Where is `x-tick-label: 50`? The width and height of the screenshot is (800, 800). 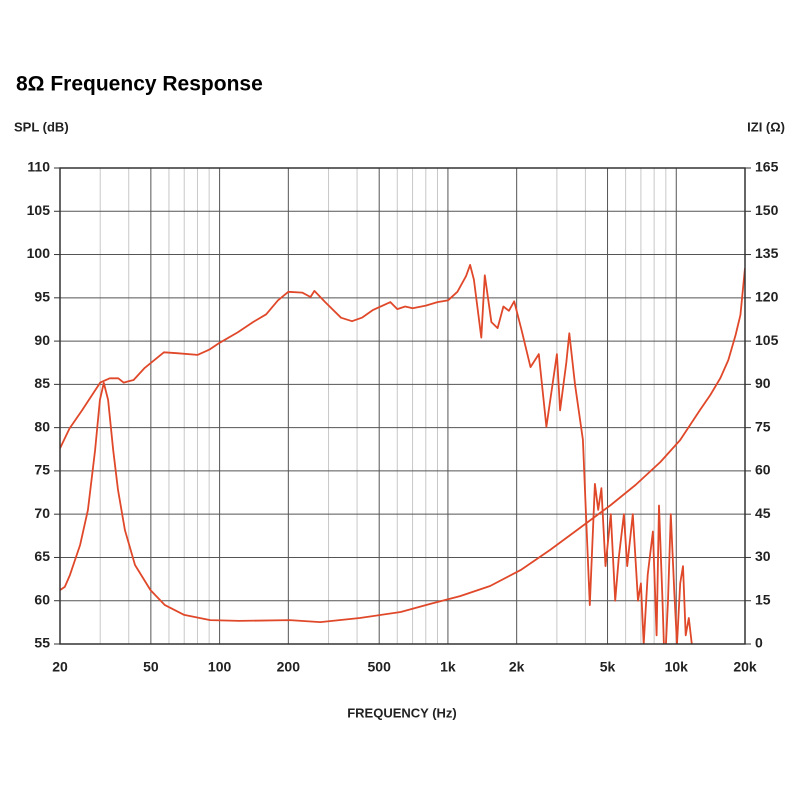 x-tick-label: 50 is located at coordinates (151, 667).